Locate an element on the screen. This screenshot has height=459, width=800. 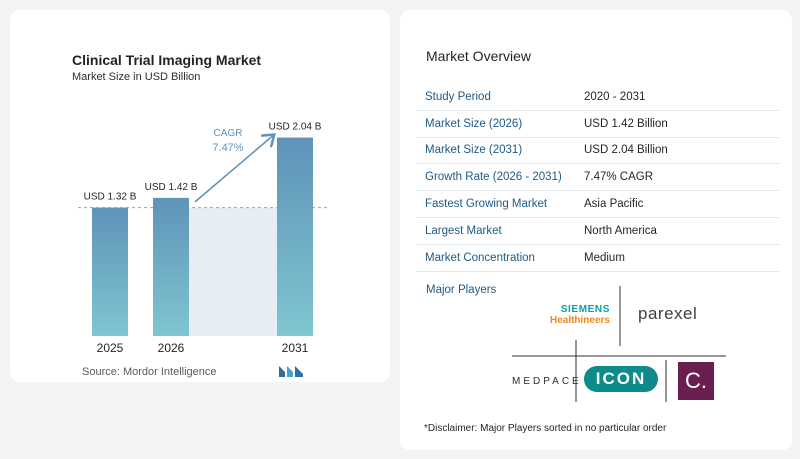
x-tick-label-2026: 2026 is located at coordinates (171, 348).